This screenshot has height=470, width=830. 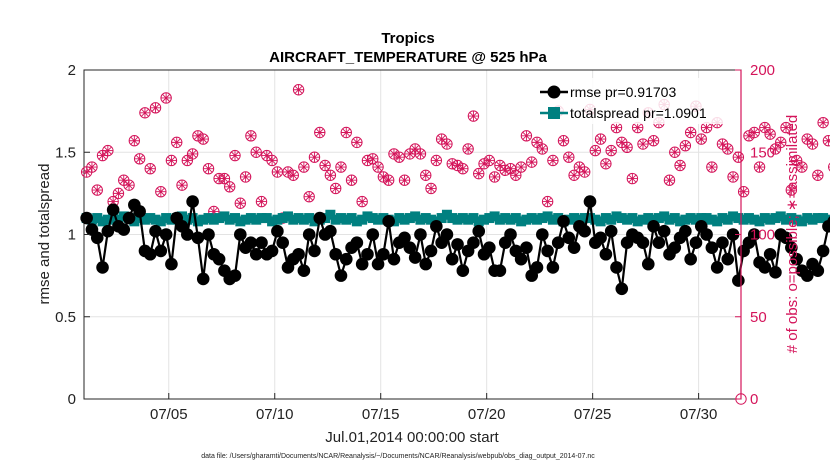 I want to click on legend-spread-label: totalspread pr=1.0901, so click(x=638, y=113).